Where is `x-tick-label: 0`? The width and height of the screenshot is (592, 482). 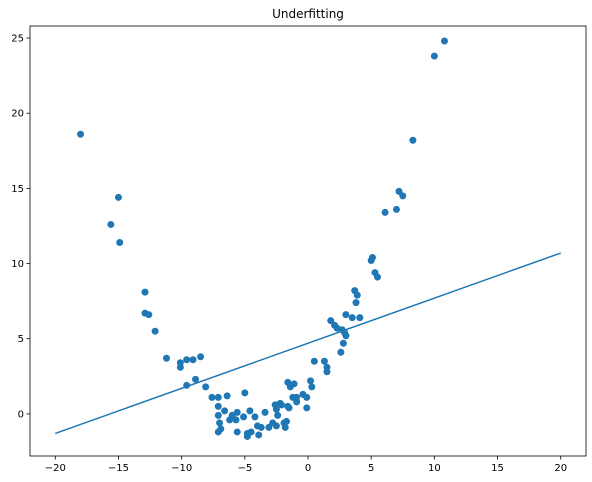
x-tick-label: 0 is located at coordinates (308, 468).